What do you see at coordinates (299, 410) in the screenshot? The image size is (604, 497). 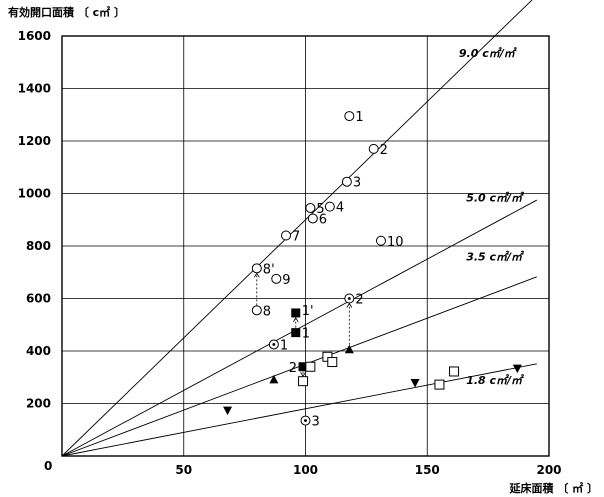 I see `reference-line` at bounding box center [299, 410].